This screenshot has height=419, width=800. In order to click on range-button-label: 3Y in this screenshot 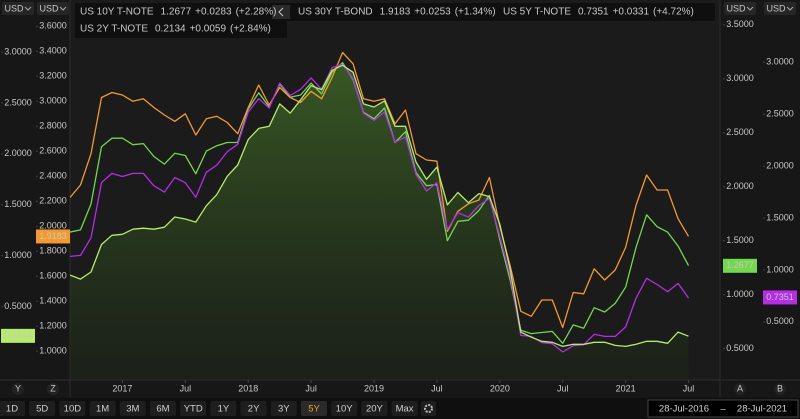, I will do `click(284, 409)`.